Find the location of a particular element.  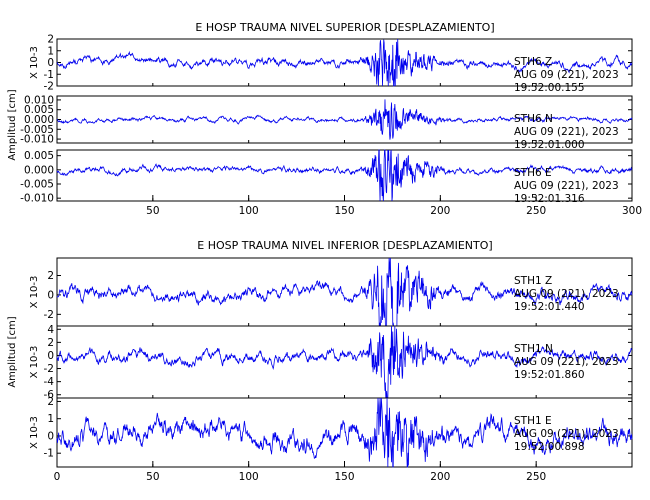

y-axis-label-upper: Amplitud [cm] is located at coordinates (12, 124).